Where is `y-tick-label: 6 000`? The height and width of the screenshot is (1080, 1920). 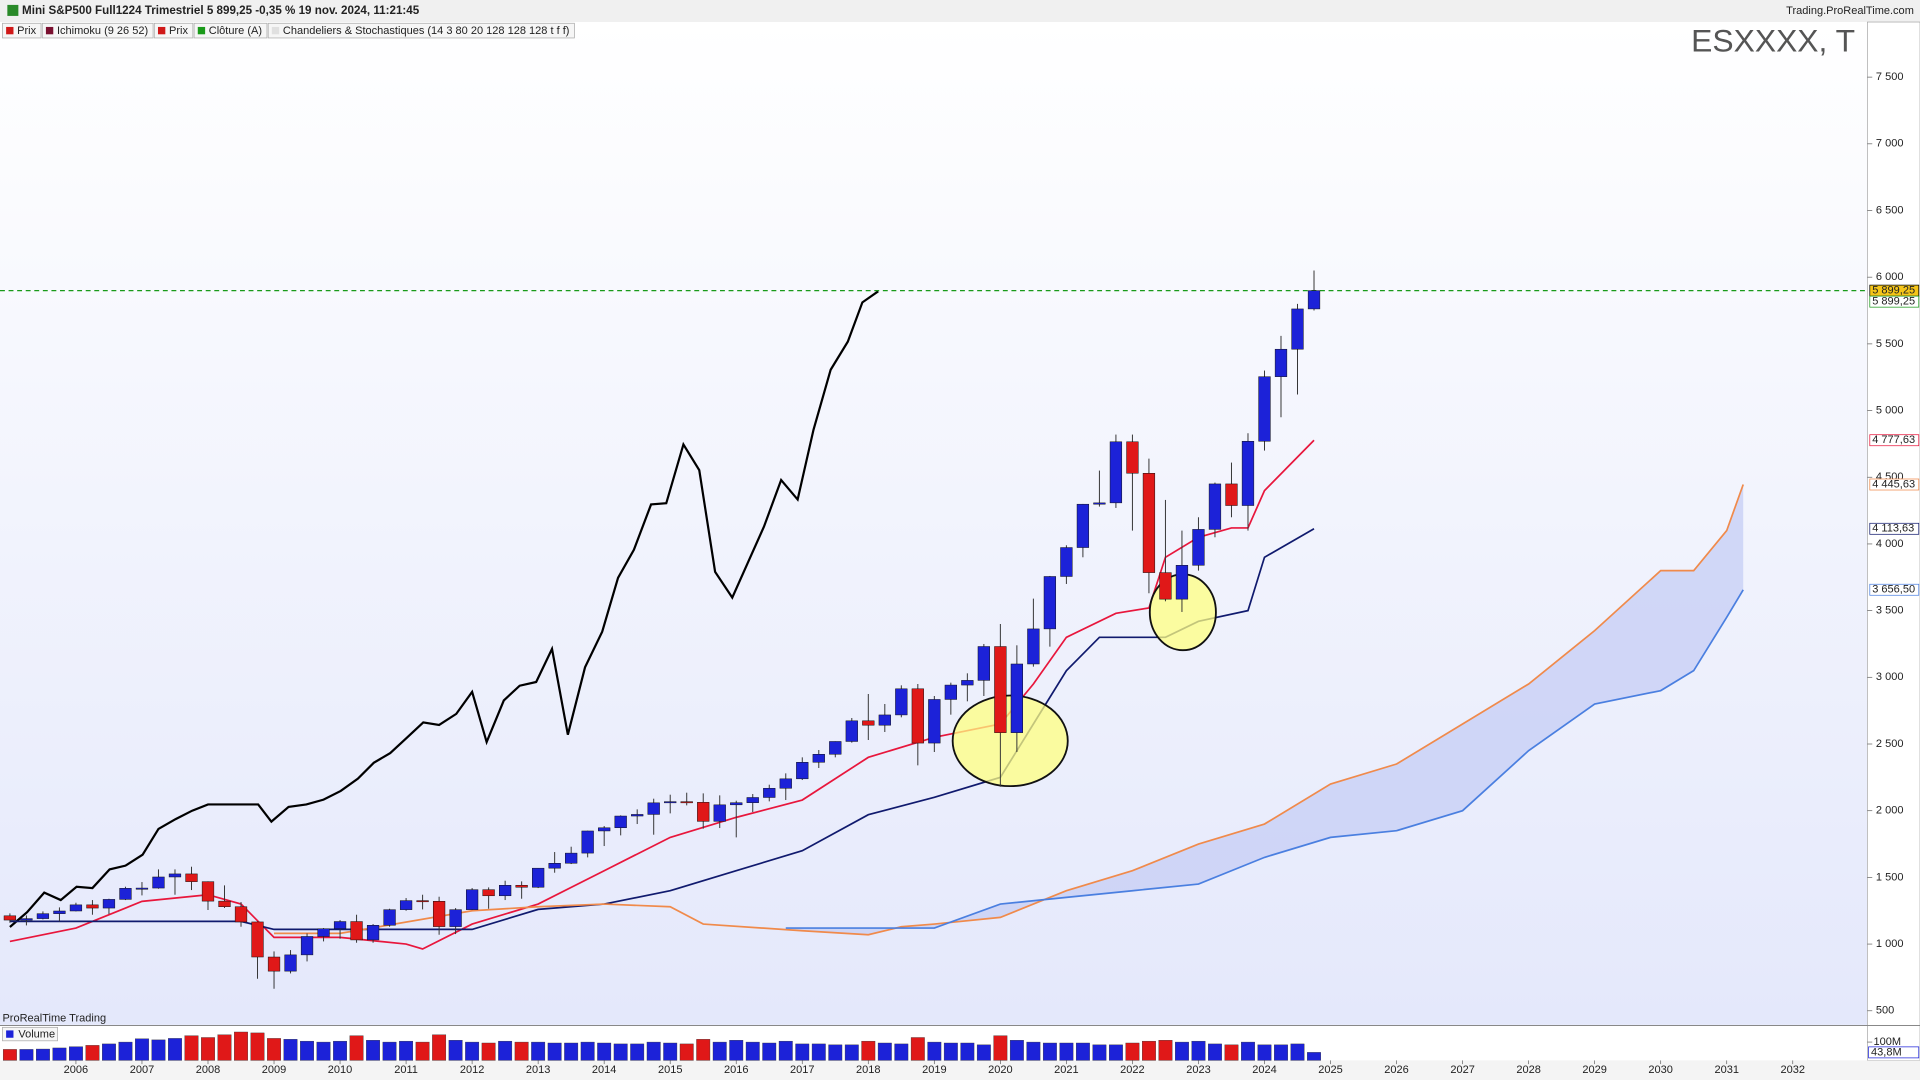
y-tick-label: 6 000 is located at coordinates (1890, 277).